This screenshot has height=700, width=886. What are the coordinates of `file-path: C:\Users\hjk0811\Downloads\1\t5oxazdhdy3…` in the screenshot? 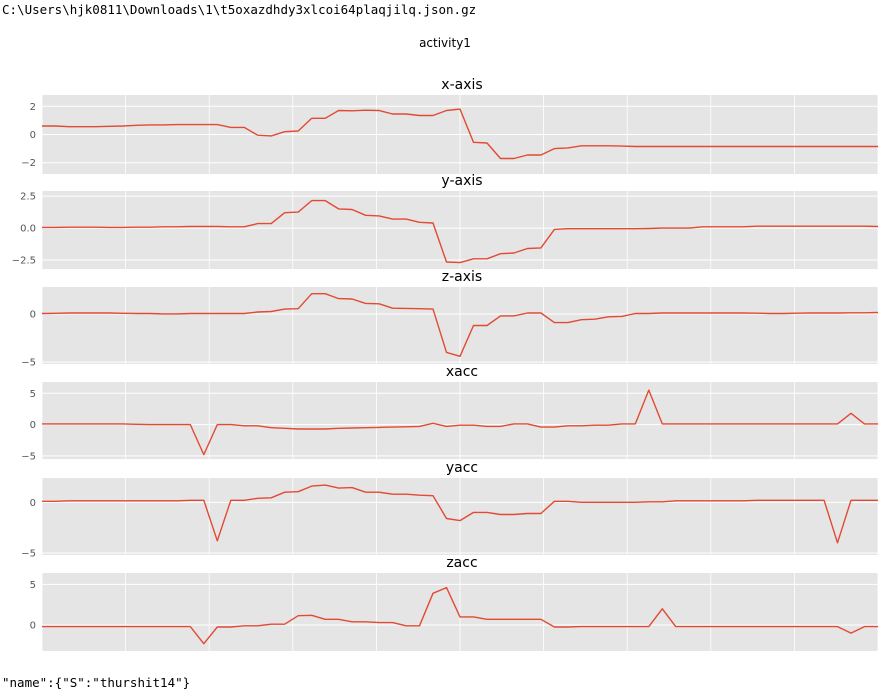 It's located at (239, 9).